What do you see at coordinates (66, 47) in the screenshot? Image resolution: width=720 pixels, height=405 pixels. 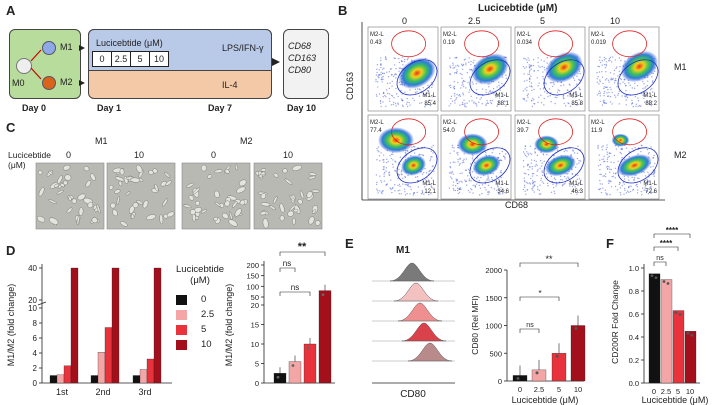 I see `m1-label: M1` at bounding box center [66, 47].